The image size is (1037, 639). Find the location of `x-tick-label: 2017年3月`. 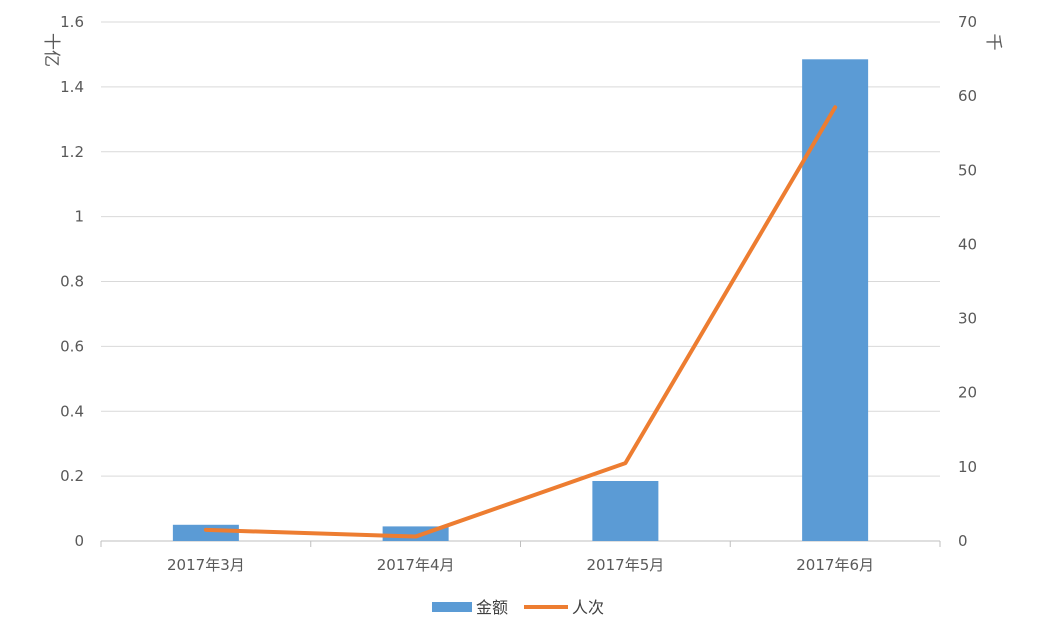

x-tick-label: 2017年3月 is located at coordinates (206, 565).